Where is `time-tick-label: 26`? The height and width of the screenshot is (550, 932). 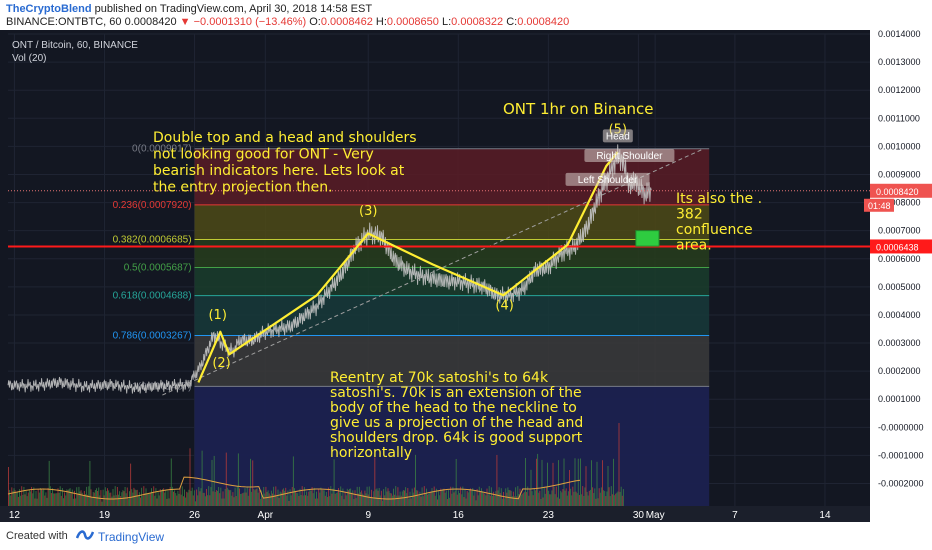 time-tick-label: 26 is located at coordinates (195, 515).